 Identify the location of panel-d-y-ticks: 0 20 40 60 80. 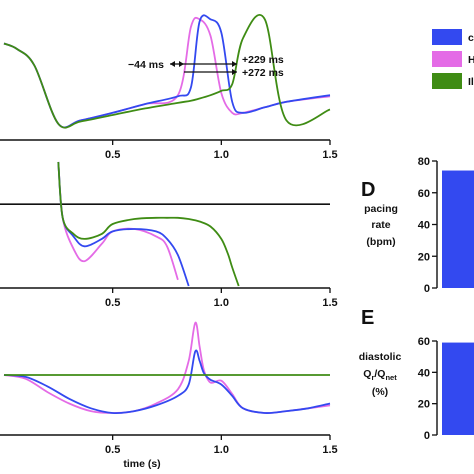
(427, 225).